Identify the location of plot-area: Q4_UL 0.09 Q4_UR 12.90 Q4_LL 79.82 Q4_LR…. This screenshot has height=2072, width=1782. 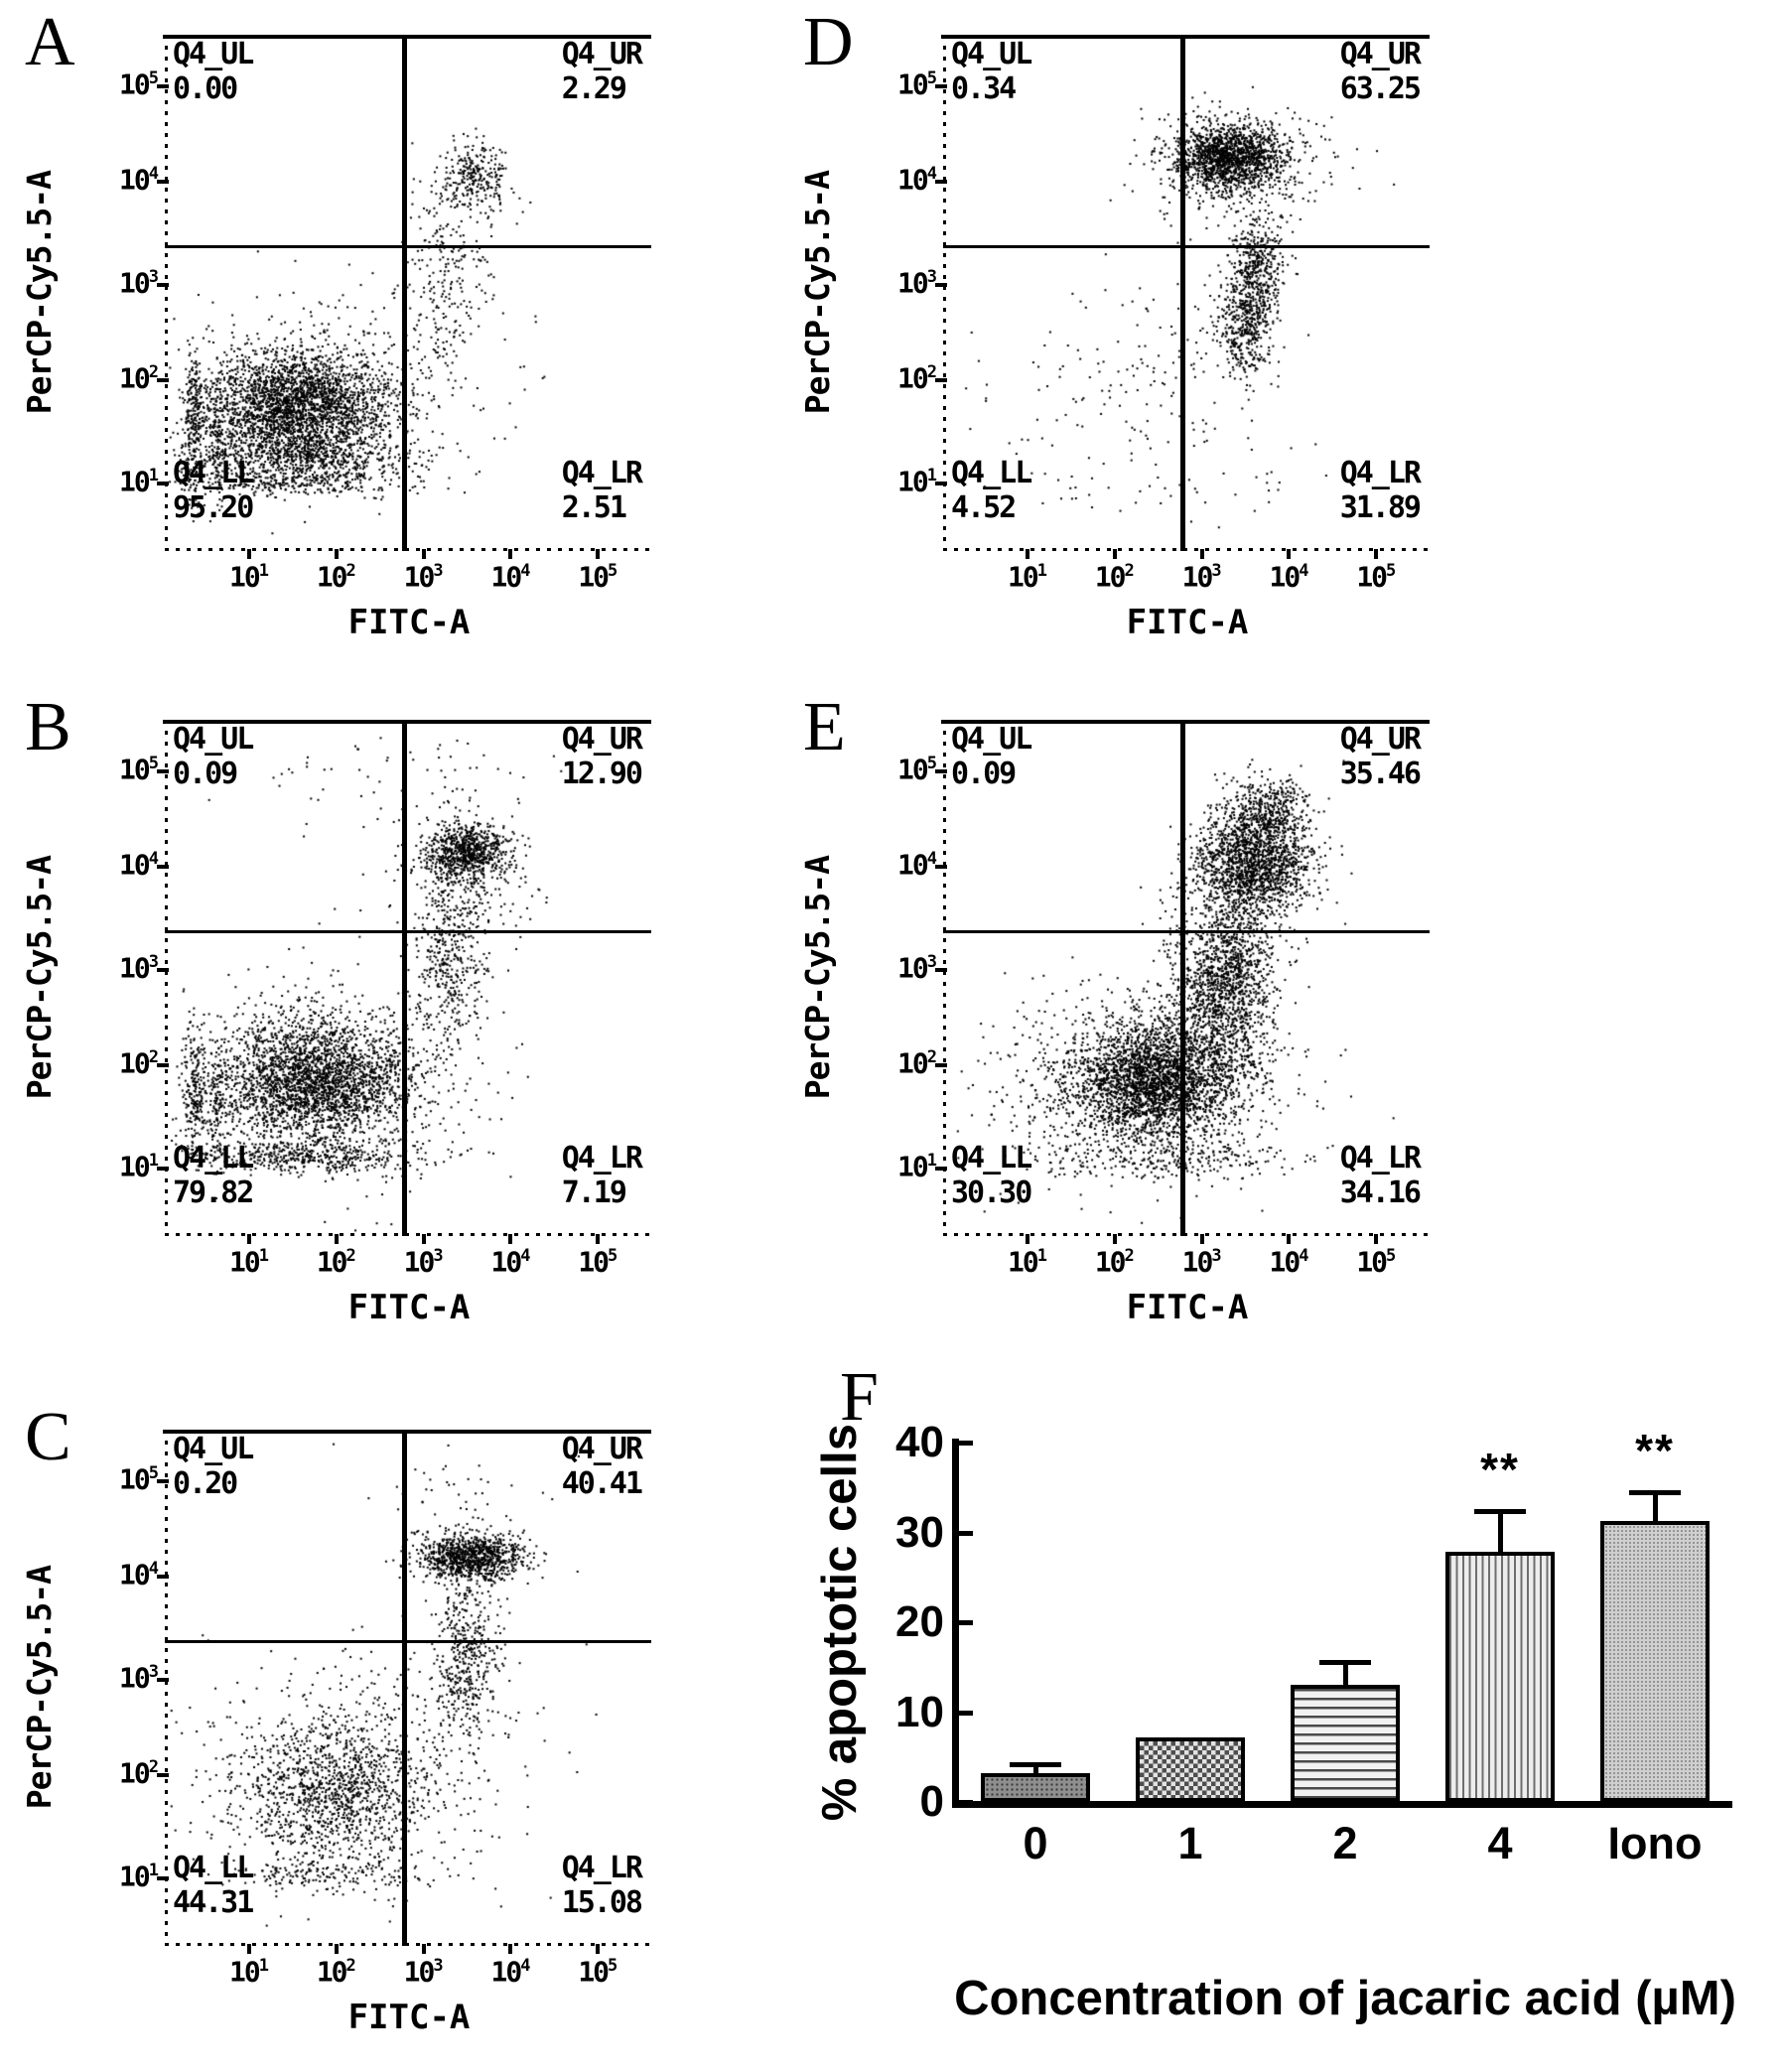
(385, 998).